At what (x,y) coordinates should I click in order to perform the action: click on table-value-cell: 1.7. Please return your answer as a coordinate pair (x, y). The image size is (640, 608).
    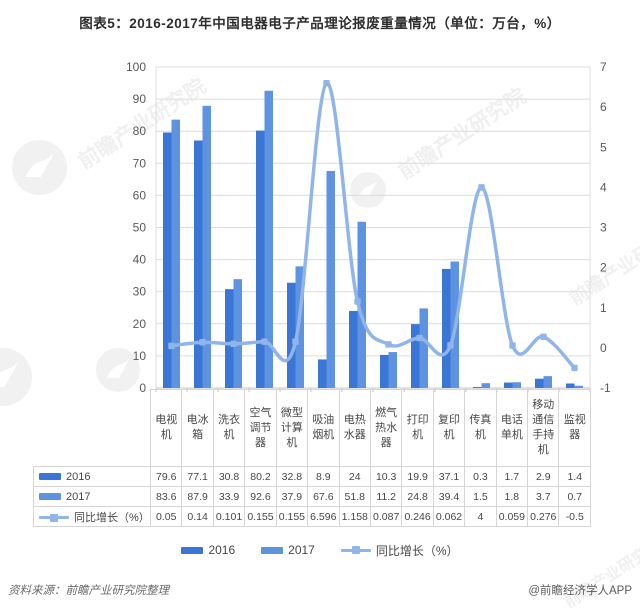
    Looking at the image, I should click on (512, 476).